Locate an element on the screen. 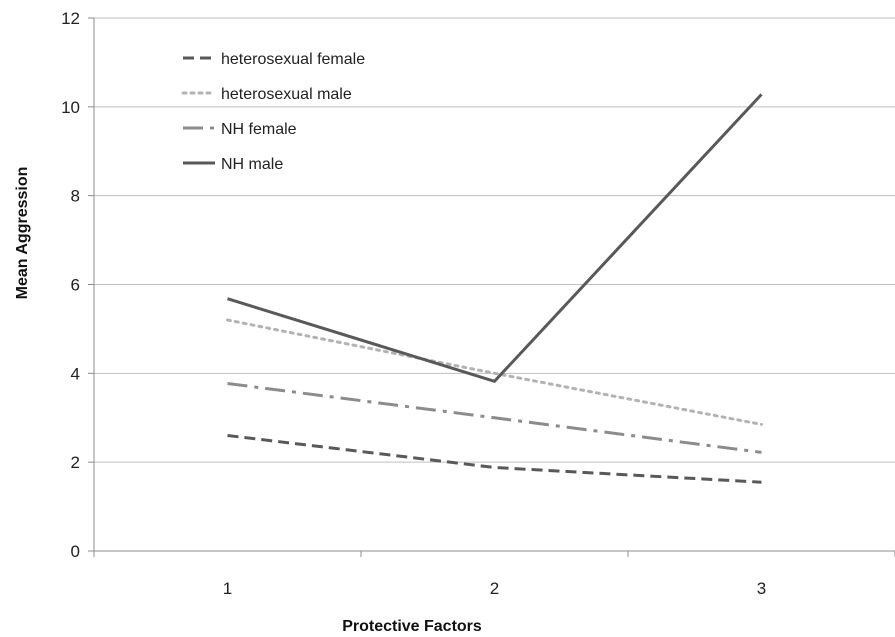  y-tick-label: 12 is located at coordinates (70, 18).